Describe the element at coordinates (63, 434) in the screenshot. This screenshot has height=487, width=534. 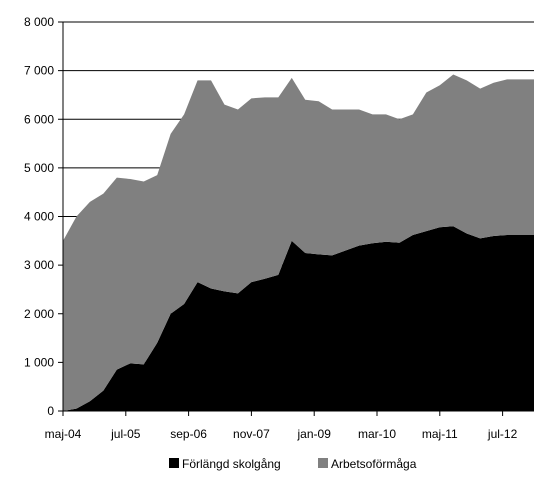
I see `x-tick-label: maj-04` at that location.